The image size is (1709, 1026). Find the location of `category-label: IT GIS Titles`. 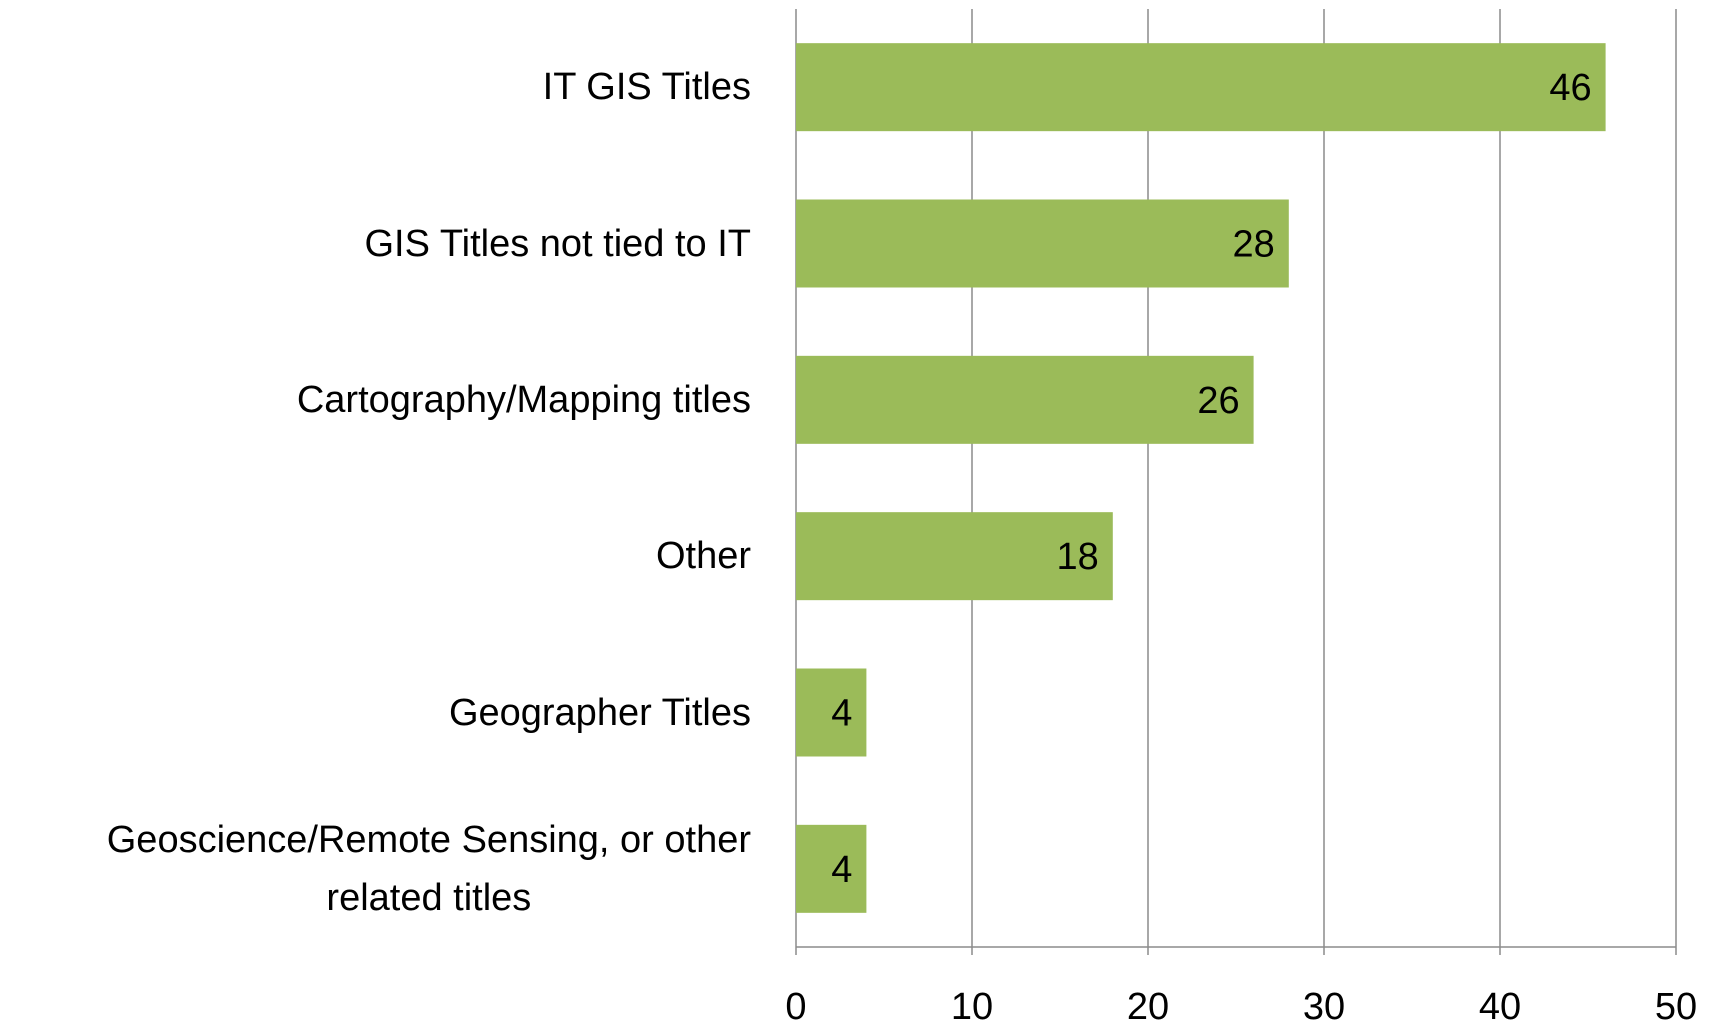

category-label: IT GIS Titles is located at coordinates (646, 87).